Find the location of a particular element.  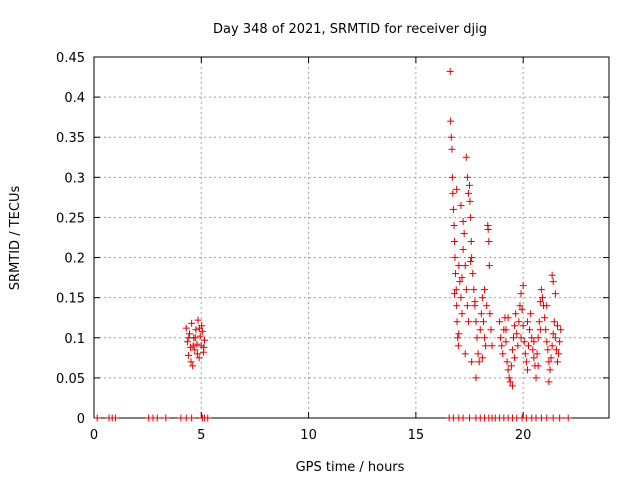

y-axis-label: SRMTID / TECUs is located at coordinates (15, 238).